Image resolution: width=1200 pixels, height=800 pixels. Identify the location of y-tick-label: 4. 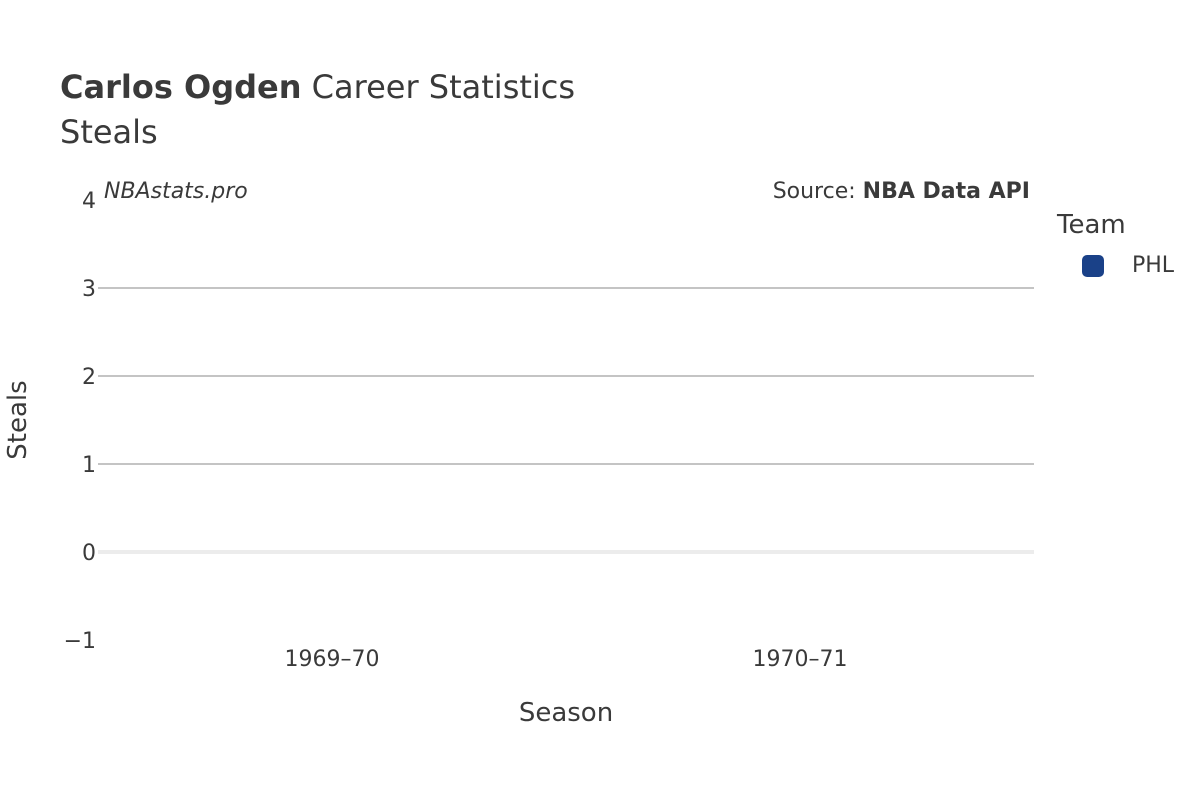
(89, 201).